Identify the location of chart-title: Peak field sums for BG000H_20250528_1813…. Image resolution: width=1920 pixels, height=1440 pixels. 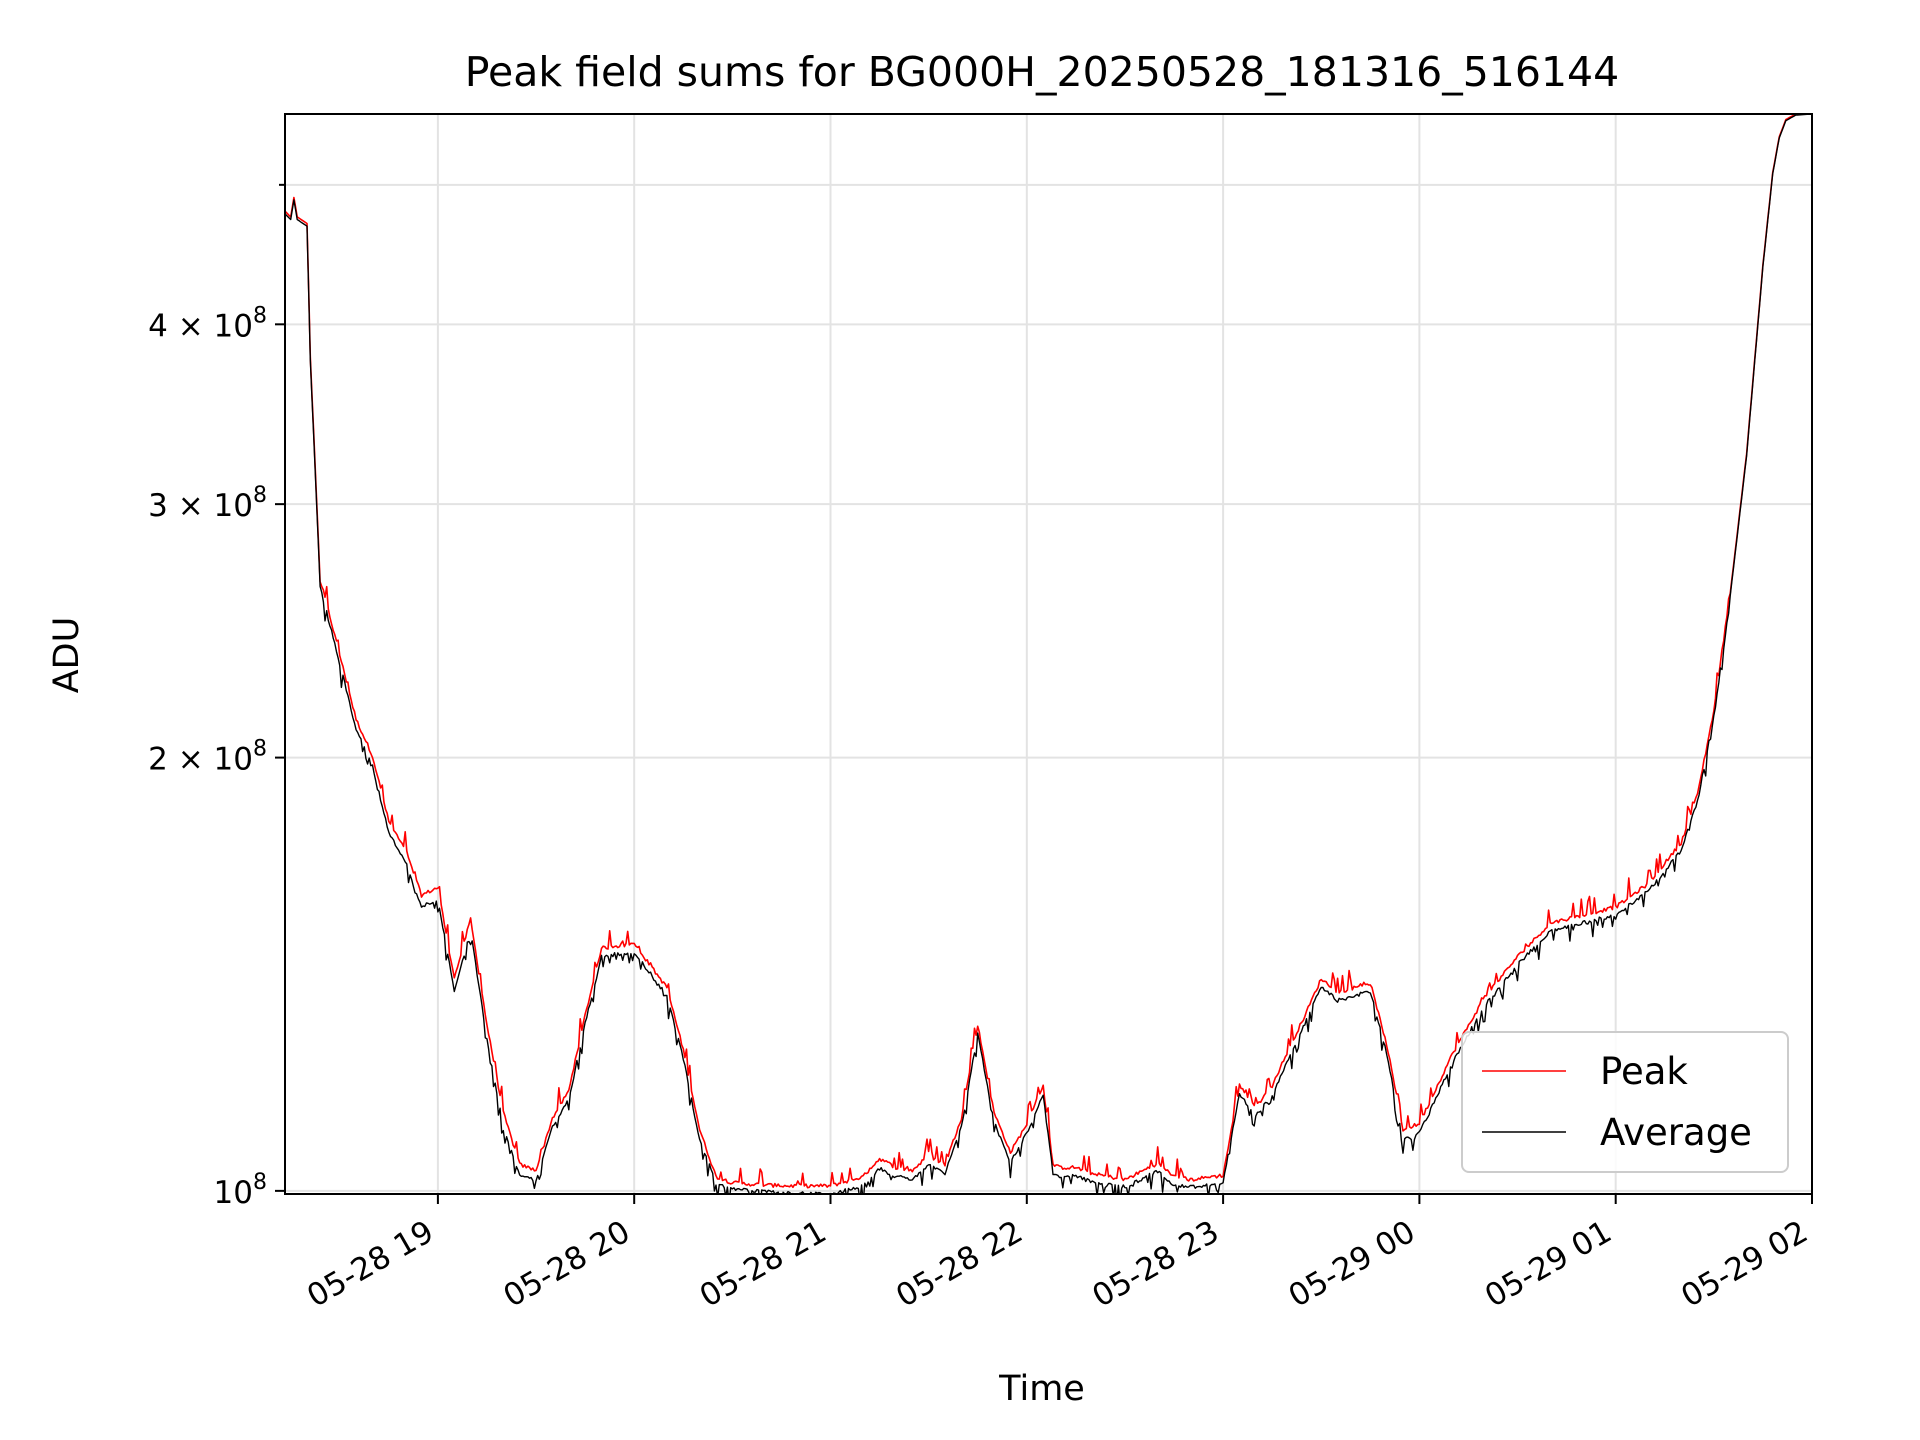
(1042, 72).